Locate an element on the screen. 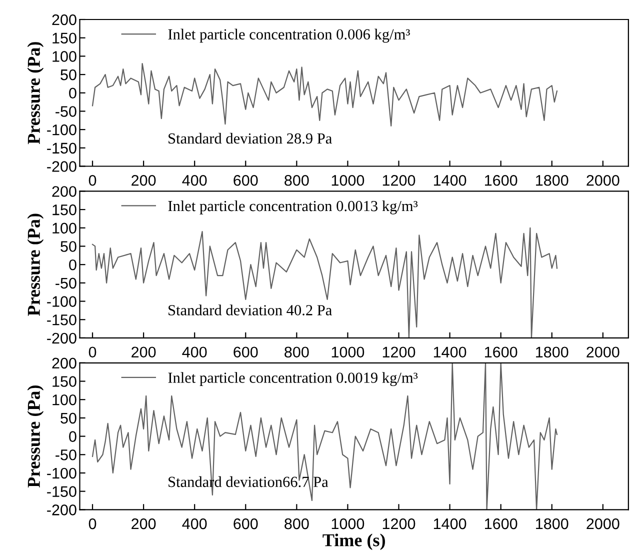 Image resolution: width=638 pixels, height=557 pixels. legend-label: Inlet particle concentration 0.0013 kg/m³ is located at coordinates (293, 207).